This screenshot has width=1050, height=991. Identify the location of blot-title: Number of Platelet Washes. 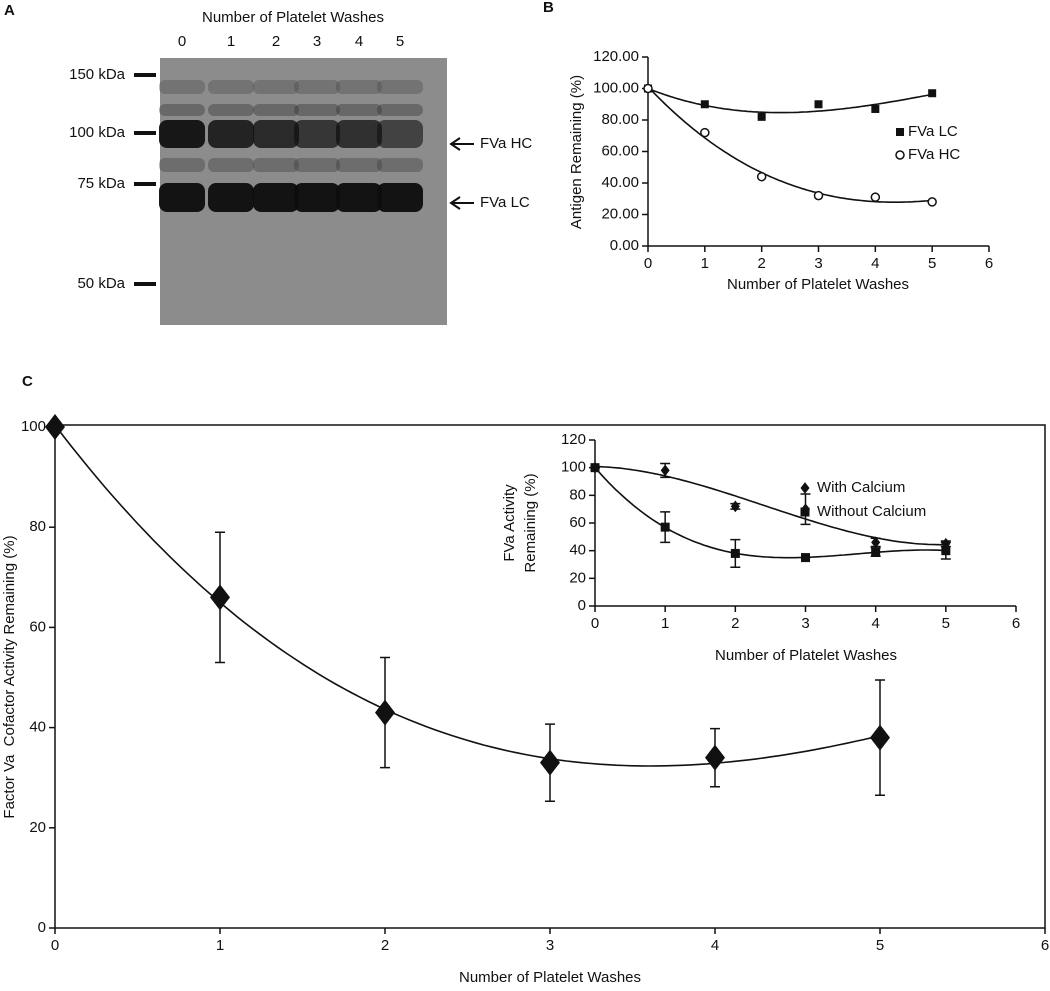
(293, 17).